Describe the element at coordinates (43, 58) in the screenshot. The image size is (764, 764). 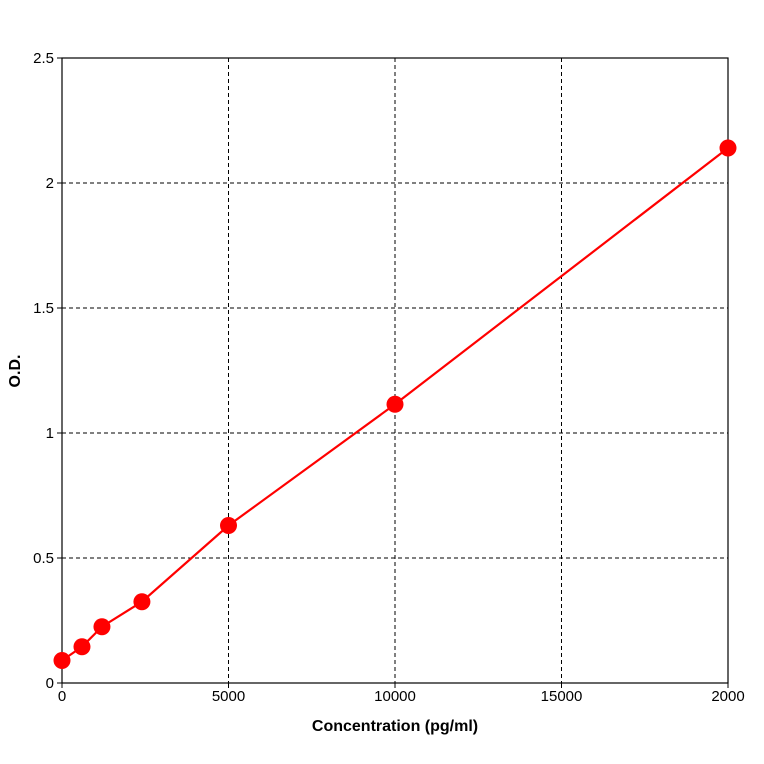
I see `y-tick-label: 2.5` at that location.